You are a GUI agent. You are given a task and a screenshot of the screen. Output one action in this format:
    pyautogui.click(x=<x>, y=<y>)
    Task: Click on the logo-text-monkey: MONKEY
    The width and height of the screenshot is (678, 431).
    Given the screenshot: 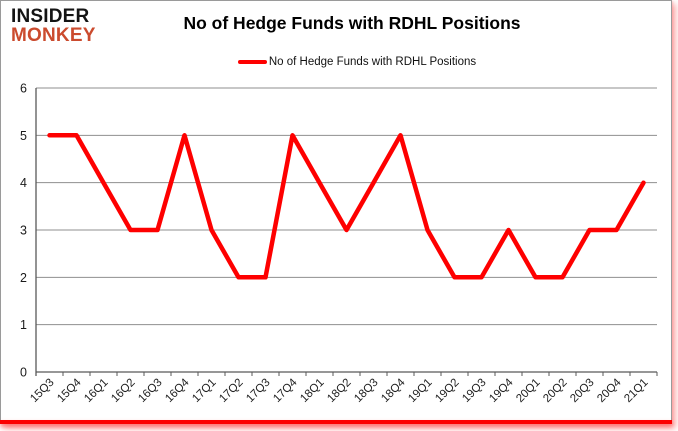 What is the action you would take?
    pyautogui.click(x=53, y=35)
    